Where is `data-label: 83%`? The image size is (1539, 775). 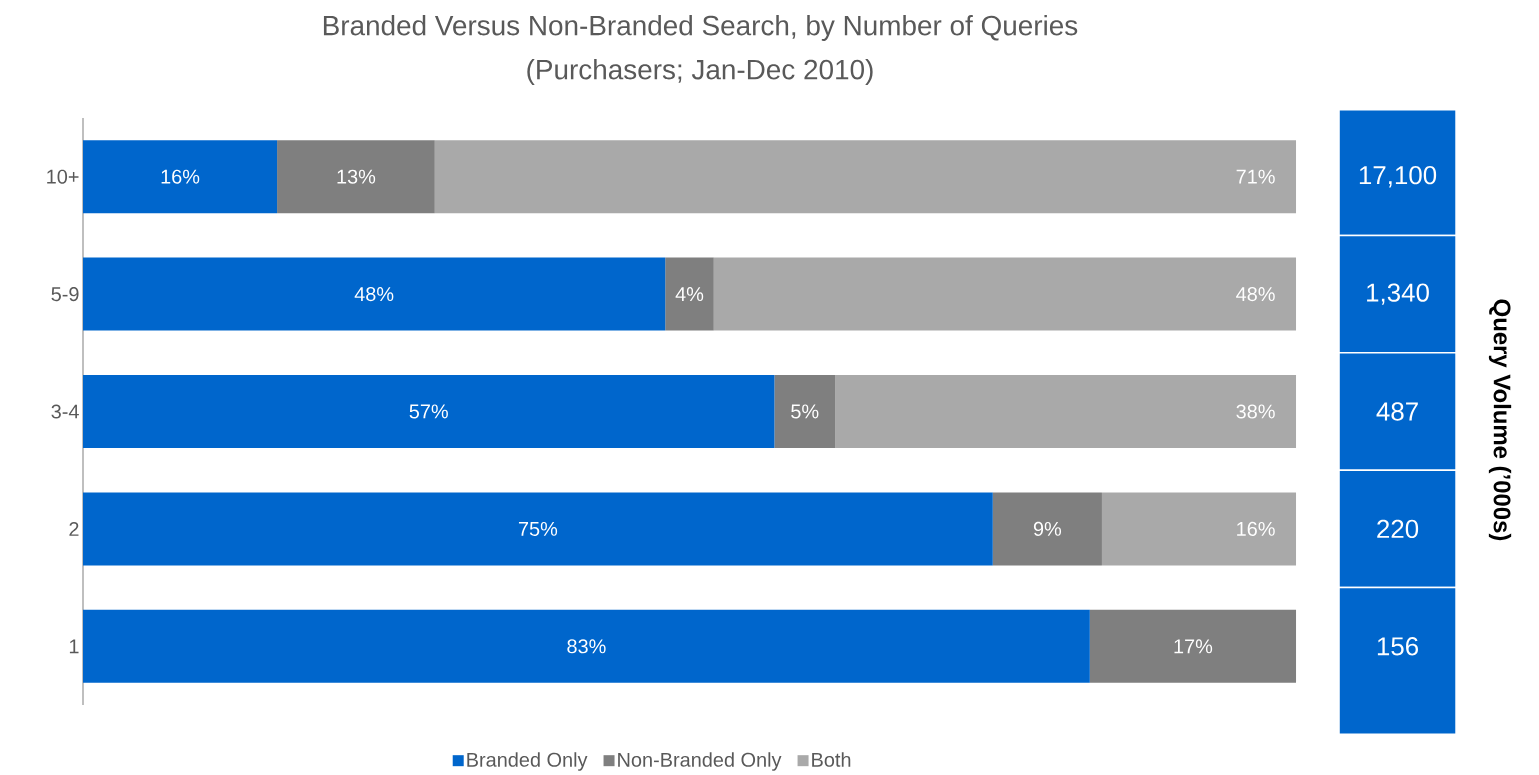
data-label: 83% is located at coordinates (586, 646).